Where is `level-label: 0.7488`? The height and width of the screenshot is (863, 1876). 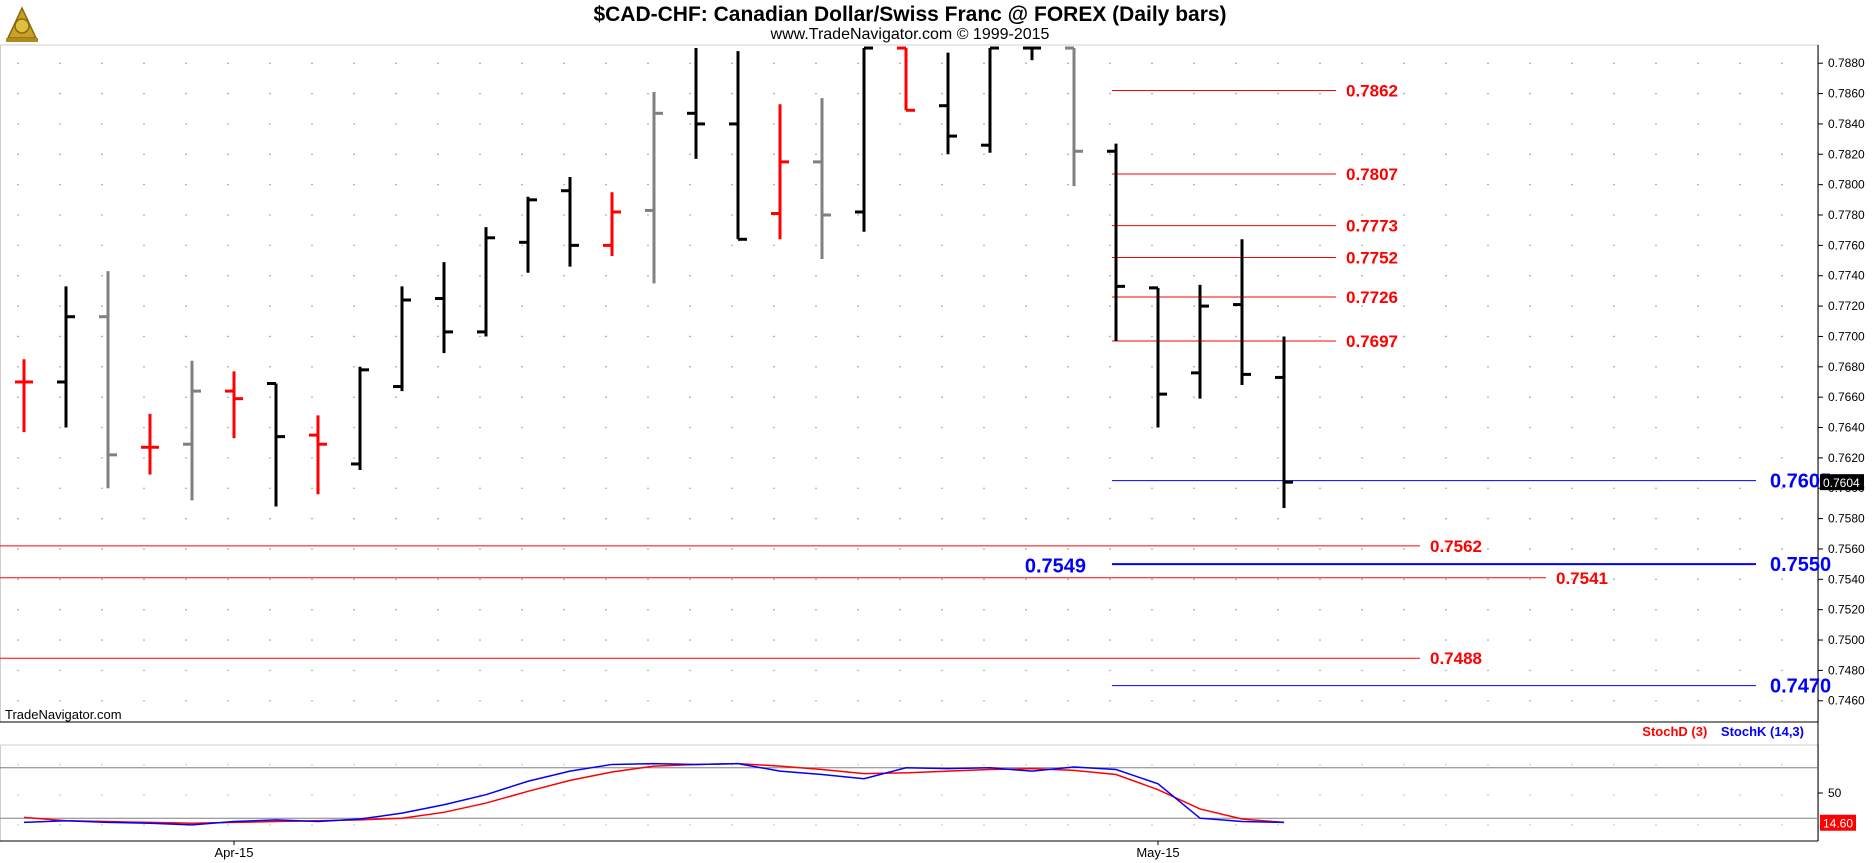 level-label: 0.7488 is located at coordinates (1456, 658).